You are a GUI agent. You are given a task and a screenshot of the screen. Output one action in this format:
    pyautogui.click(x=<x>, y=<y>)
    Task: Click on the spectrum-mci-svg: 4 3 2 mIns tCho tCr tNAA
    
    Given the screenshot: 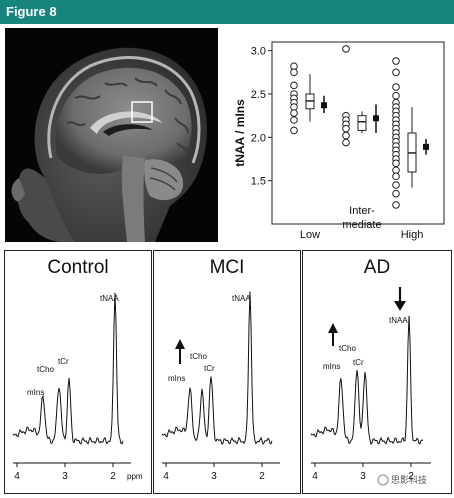 What is the action you would take?
    pyautogui.click(x=220, y=386)
    